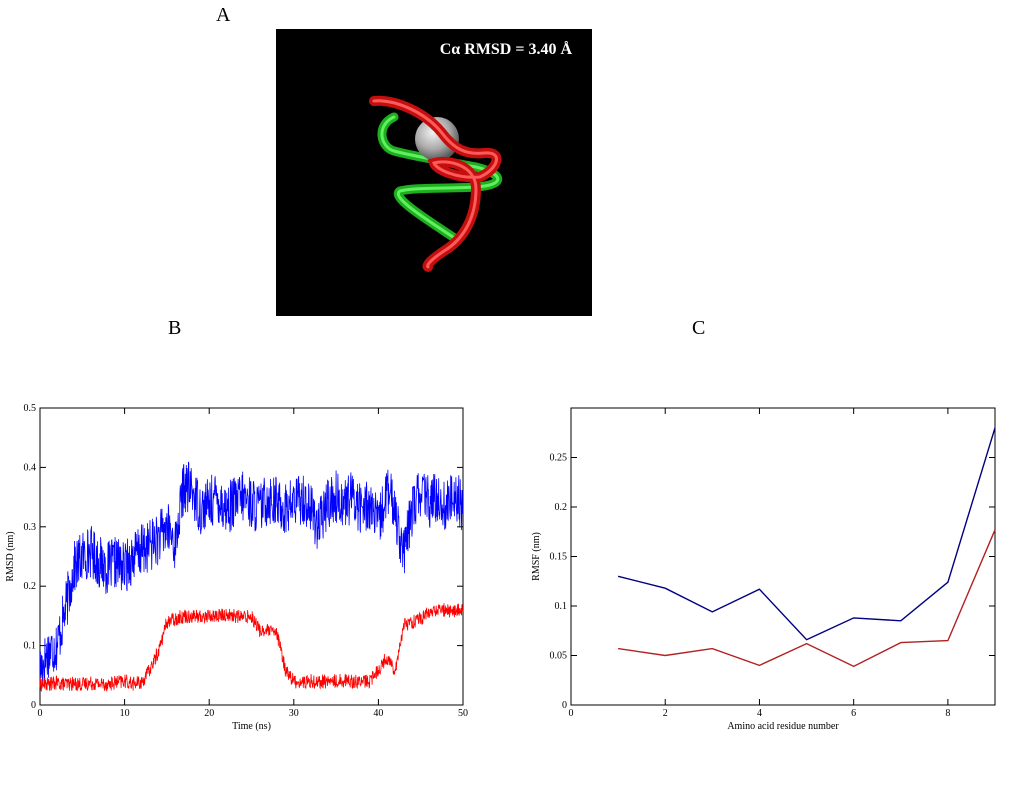 This screenshot has width=1031, height=802. Describe the element at coordinates (536, 556) in the screenshot. I see `rmsf-y-axis-label: RMSF (nm)` at that location.